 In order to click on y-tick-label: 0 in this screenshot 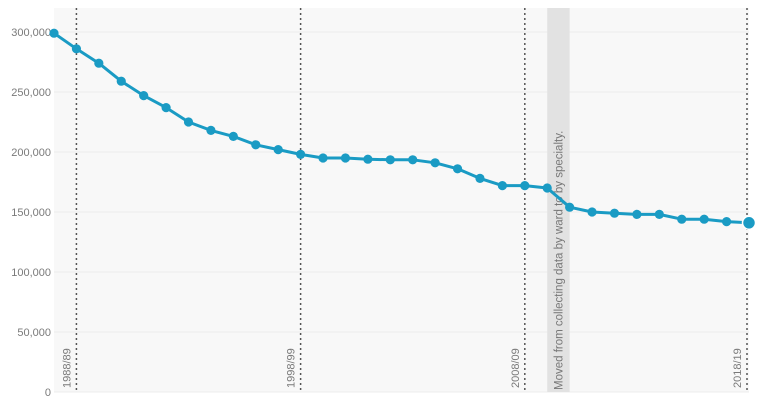, I will do `click(48, 393)`.